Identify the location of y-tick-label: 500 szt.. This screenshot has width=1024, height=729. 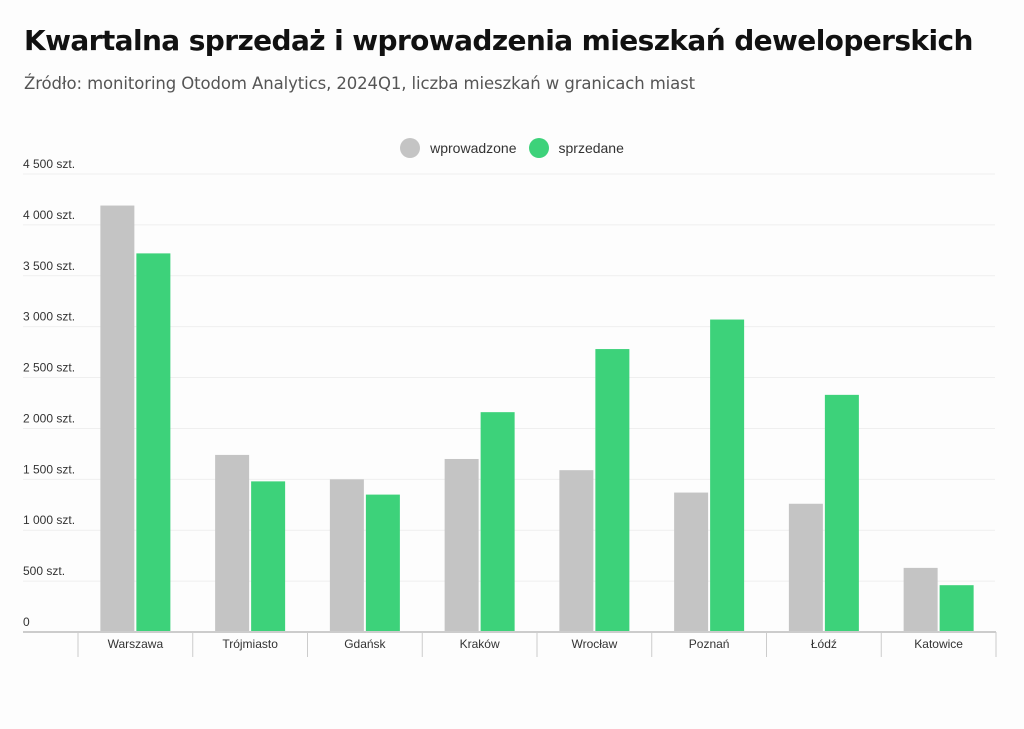
(44, 571).